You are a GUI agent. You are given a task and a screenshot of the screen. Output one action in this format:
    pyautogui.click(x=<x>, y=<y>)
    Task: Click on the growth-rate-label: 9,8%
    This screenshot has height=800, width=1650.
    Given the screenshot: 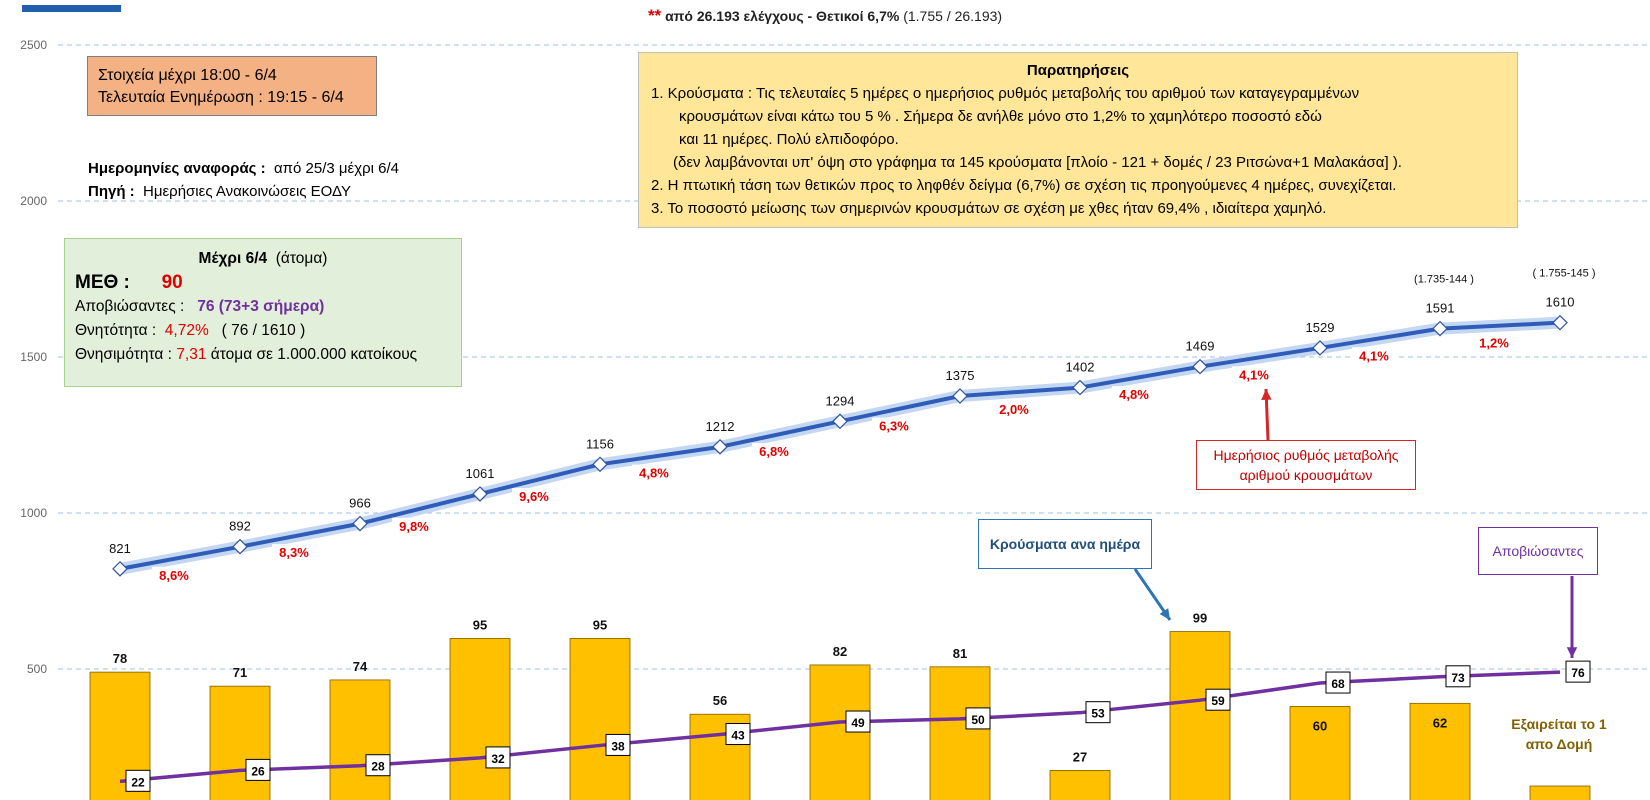 What is the action you would take?
    pyautogui.click(x=414, y=526)
    